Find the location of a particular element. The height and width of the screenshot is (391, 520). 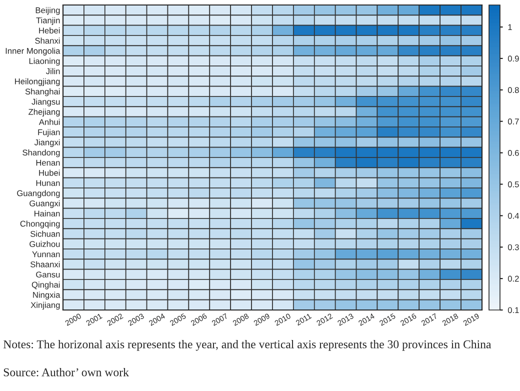

y-tick-label: Hunan is located at coordinates (48, 183).